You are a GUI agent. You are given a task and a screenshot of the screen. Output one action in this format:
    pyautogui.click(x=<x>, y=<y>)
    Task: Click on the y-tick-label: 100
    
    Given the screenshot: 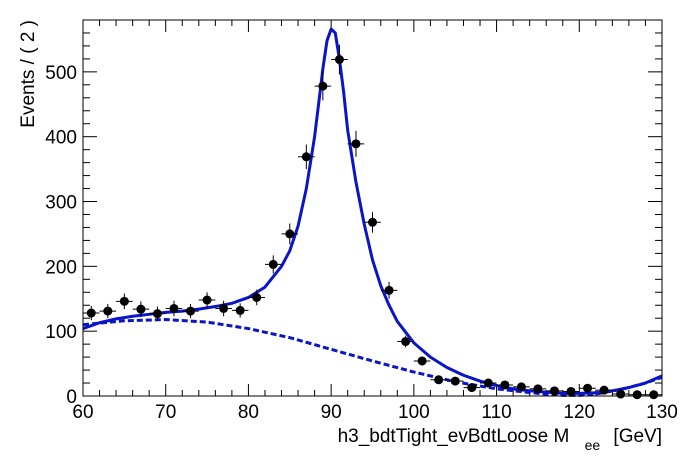 What is the action you would take?
    pyautogui.click(x=61, y=332)
    